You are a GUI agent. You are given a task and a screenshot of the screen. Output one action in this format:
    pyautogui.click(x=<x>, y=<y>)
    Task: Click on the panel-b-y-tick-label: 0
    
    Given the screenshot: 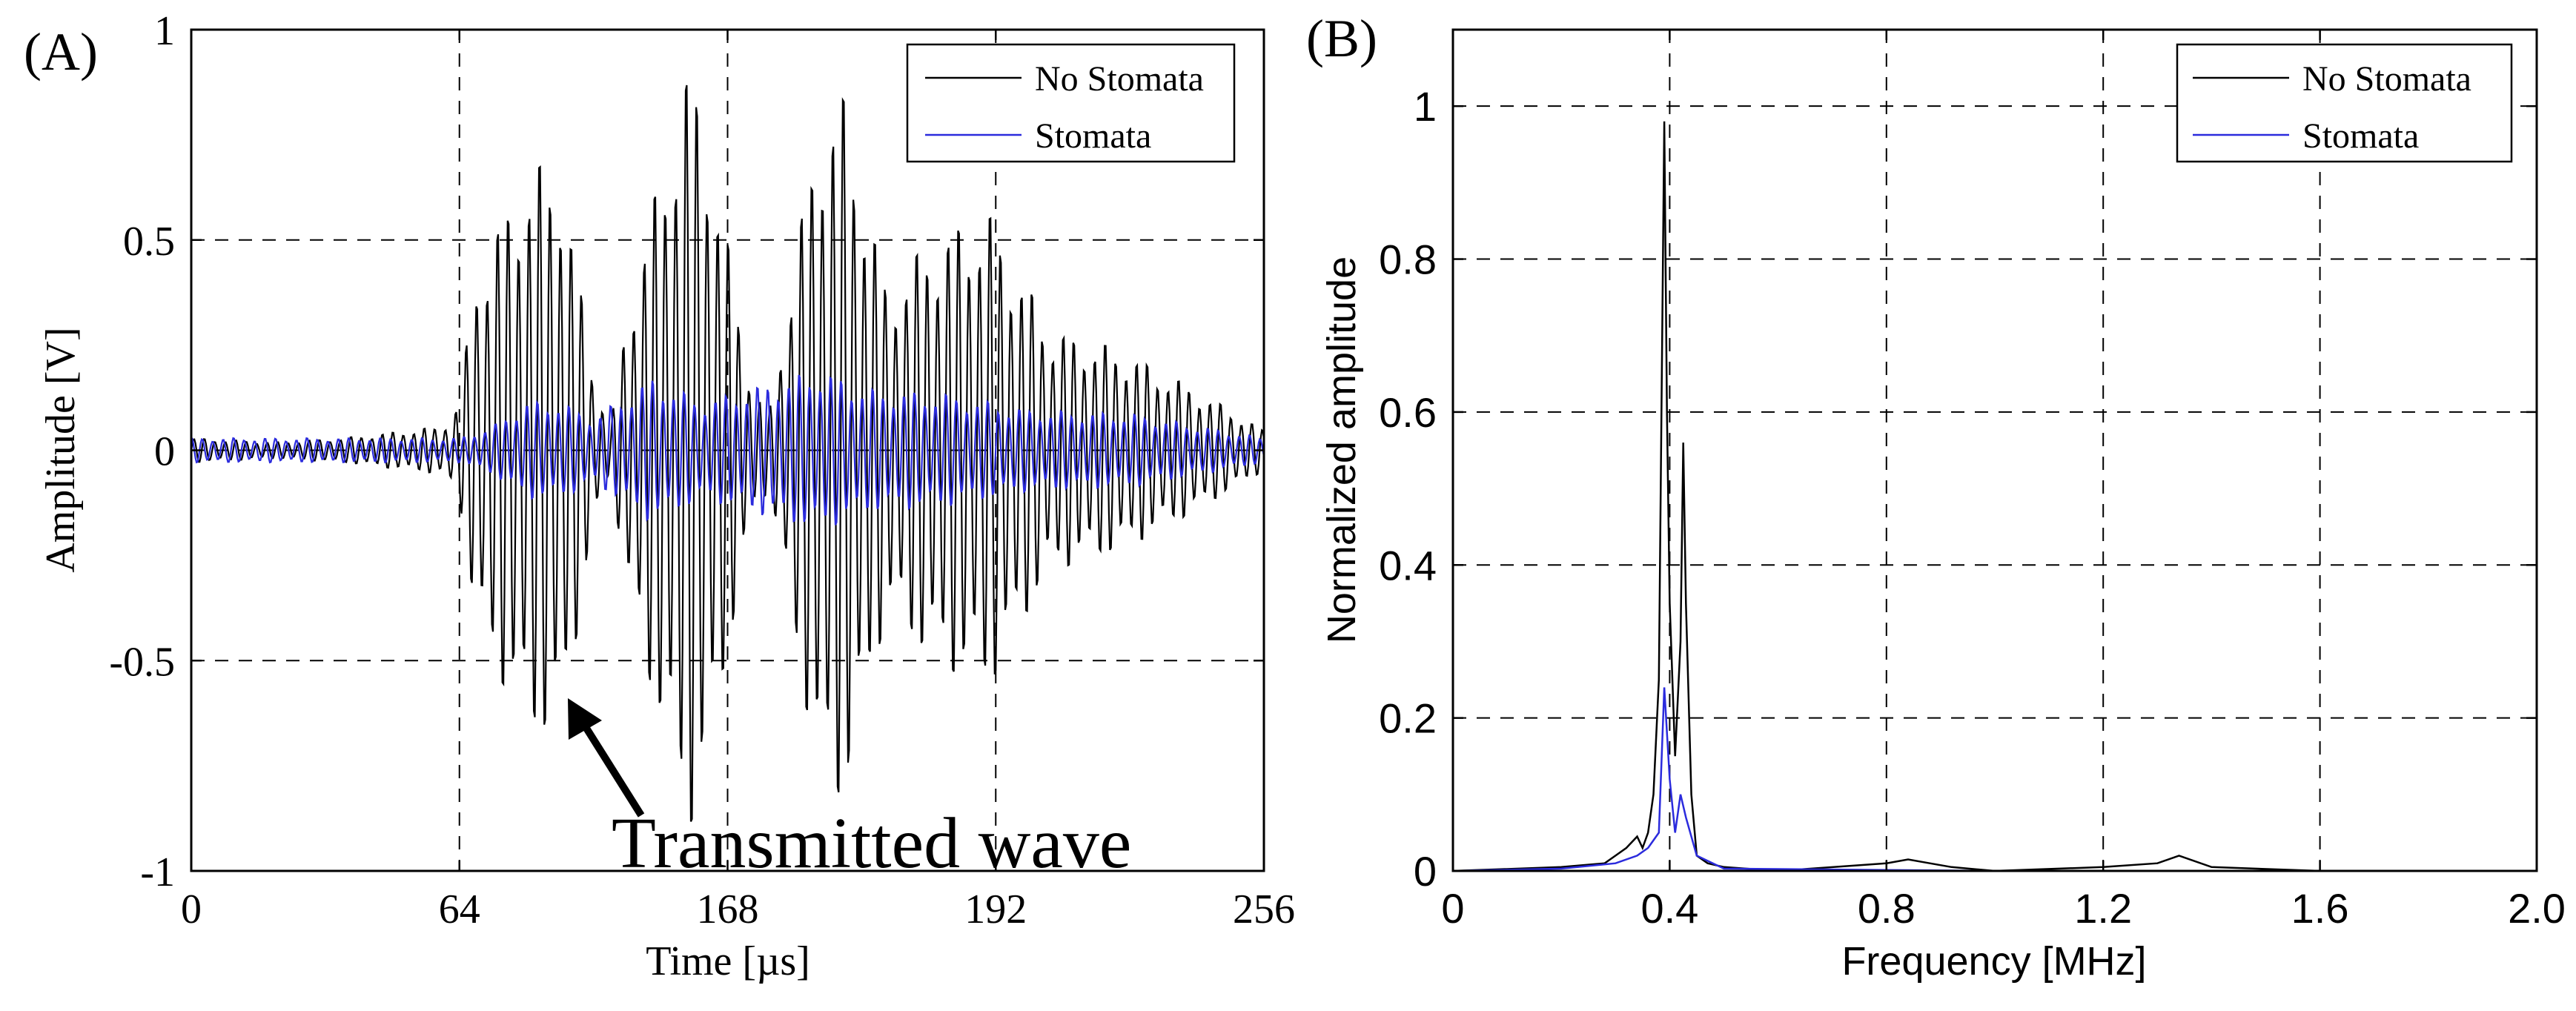 What is the action you would take?
    pyautogui.click(x=1425, y=871)
    